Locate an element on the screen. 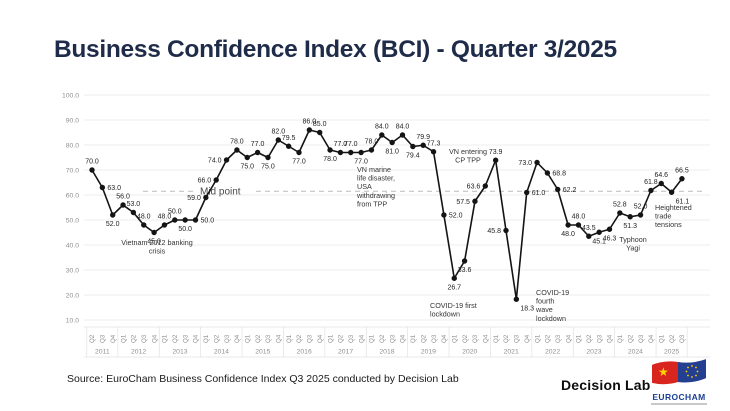 This screenshot has height=411, width=730. data-point-label: 66.0 is located at coordinates (205, 181).